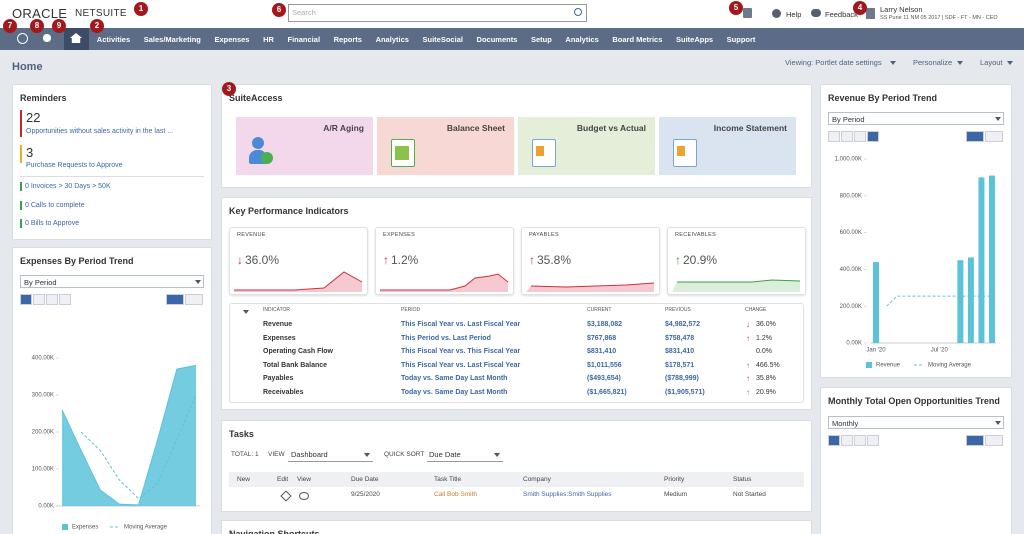 This screenshot has height=534, width=1024. What do you see at coordinates (604, 365) in the screenshot?
I see `kpi-current: $1,011,556` at bounding box center [604, 365].